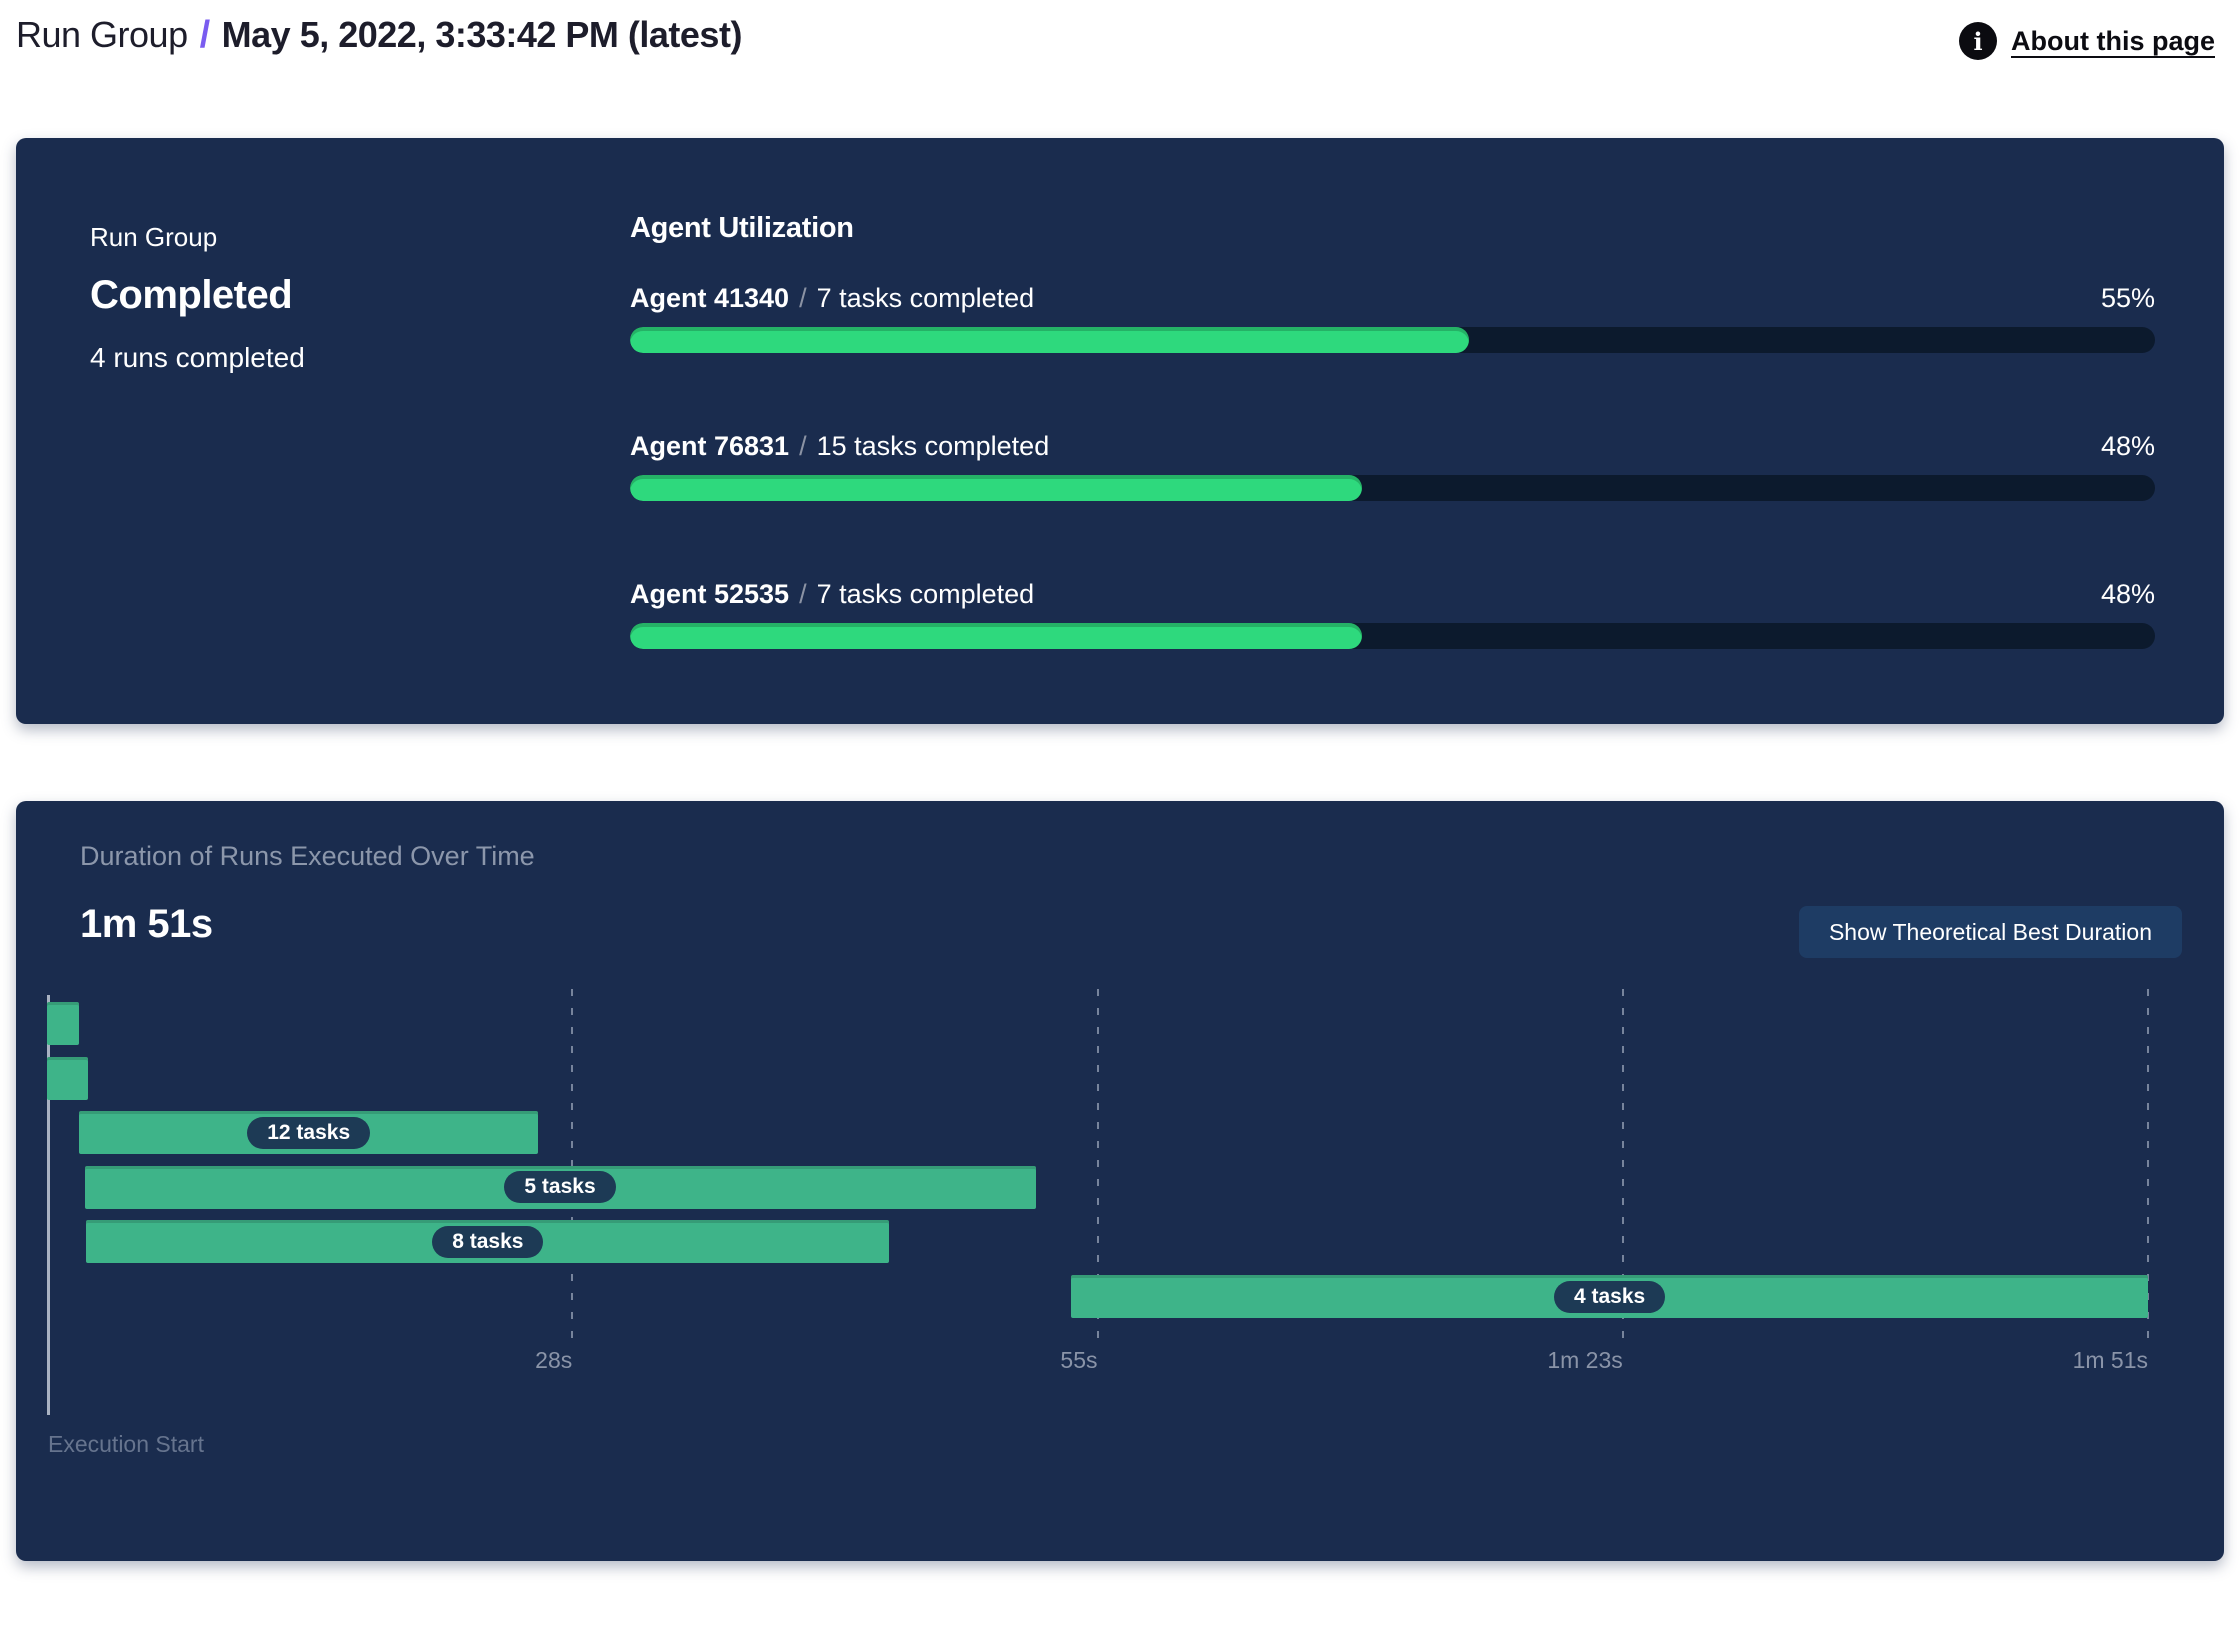  Describe the element at coordinates (554, 1360) in the screenshot. I see `x-axis-tick-label: 28s` at that location.